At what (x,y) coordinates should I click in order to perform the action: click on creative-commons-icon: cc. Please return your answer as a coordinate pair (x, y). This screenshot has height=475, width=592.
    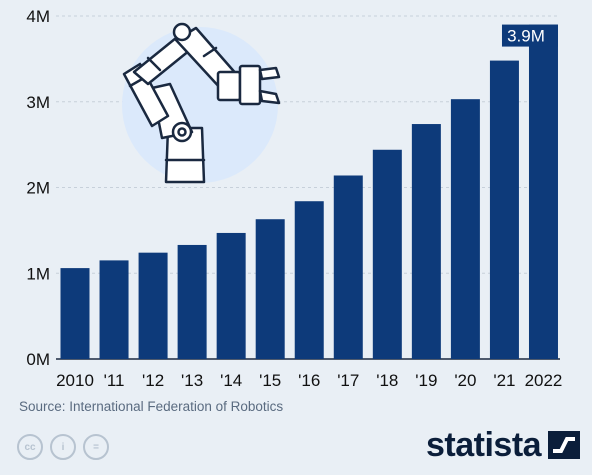
    Looking at the image, I should click on (30, 447).